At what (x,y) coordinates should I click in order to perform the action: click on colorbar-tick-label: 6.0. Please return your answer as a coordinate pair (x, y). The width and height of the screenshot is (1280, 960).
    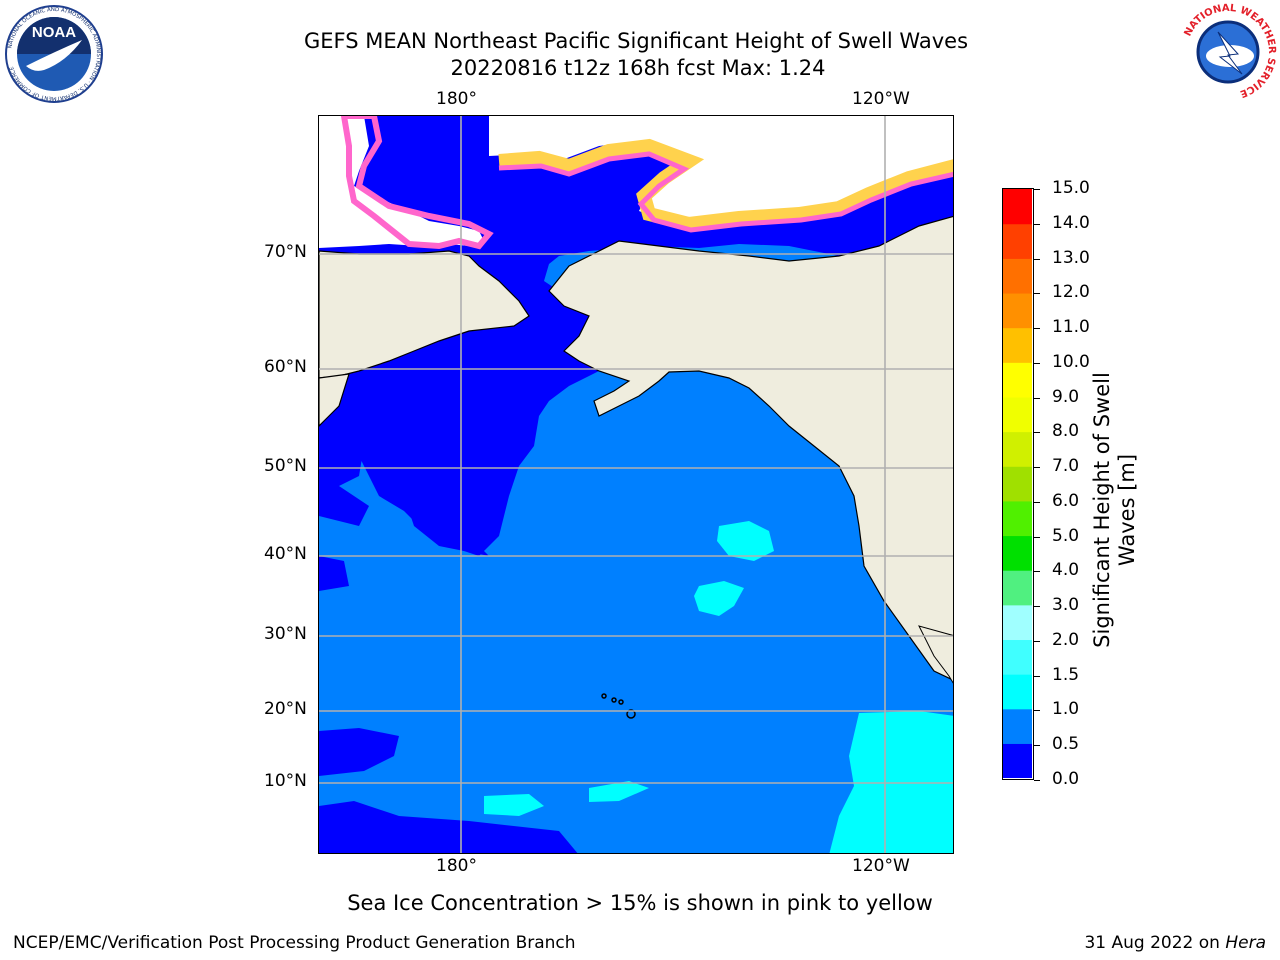
    Looking at the image, I should click on (1066, 500).